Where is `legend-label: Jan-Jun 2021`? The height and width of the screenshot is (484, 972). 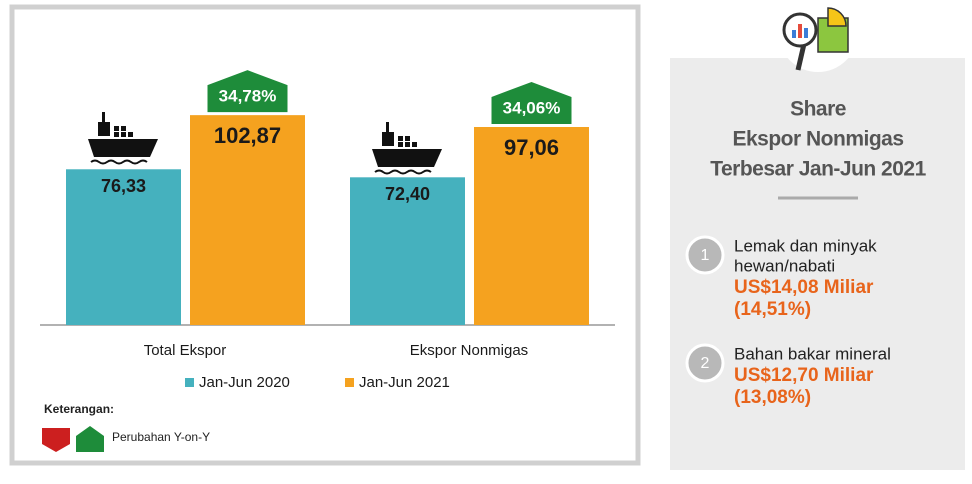
legend-label: Jan-Jun 2021 is located at coordinates (404, 382).